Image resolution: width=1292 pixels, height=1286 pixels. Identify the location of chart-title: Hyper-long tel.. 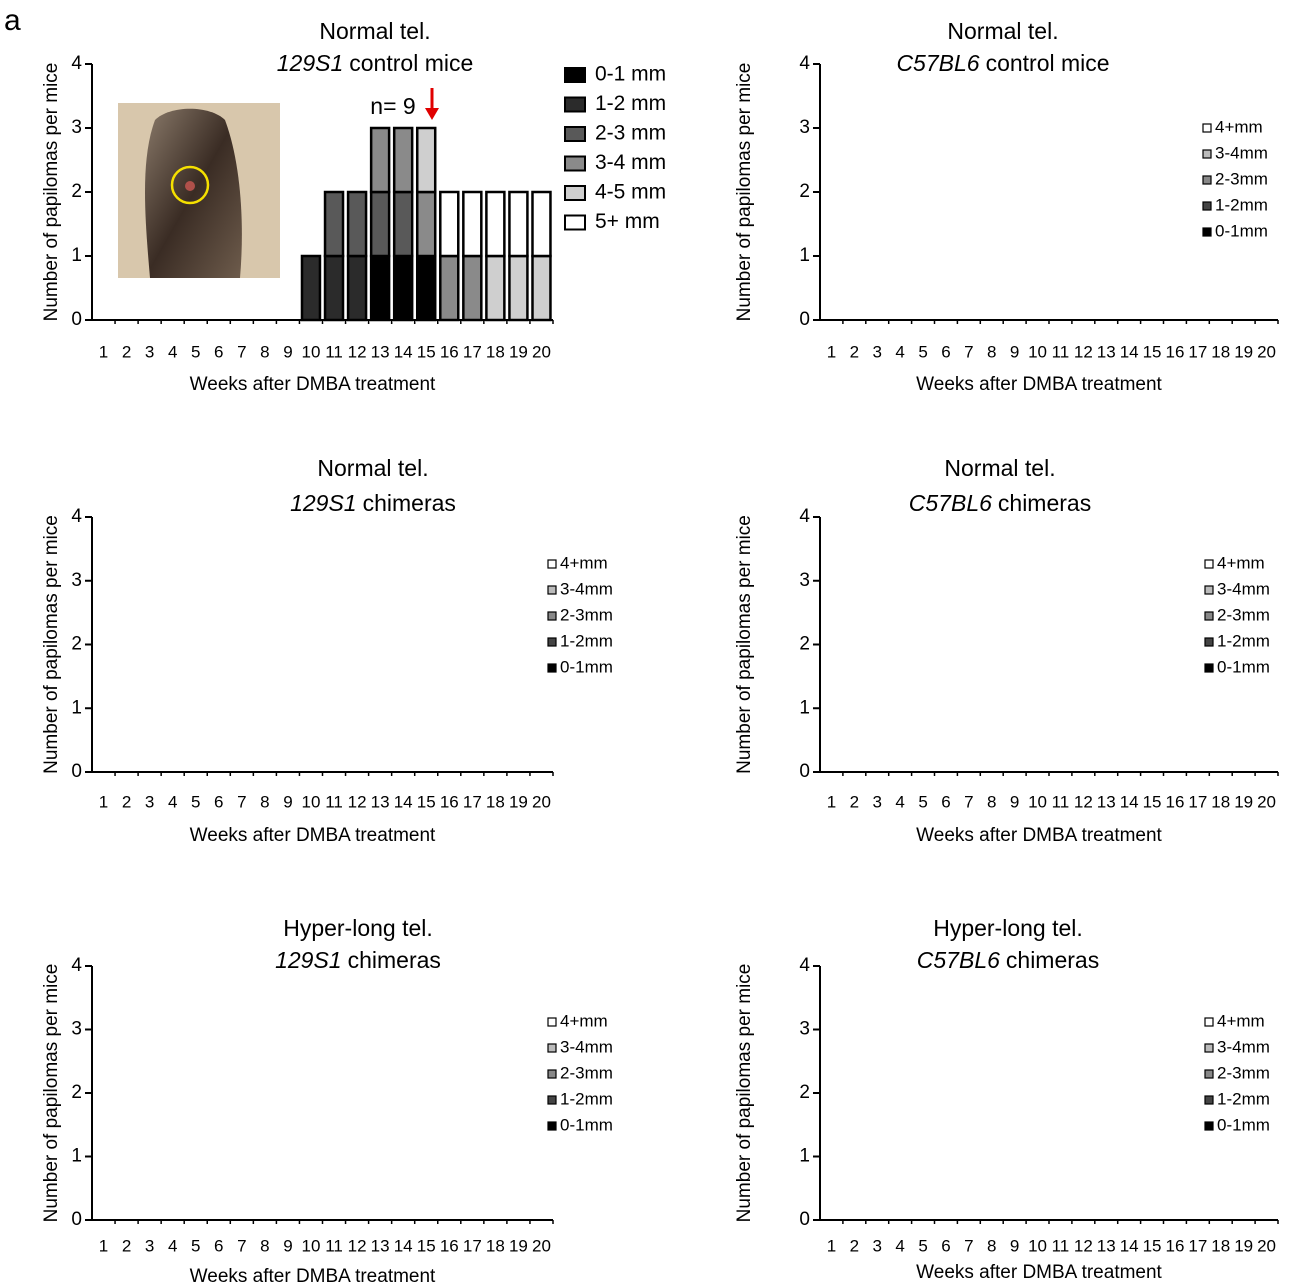
(358, 928).